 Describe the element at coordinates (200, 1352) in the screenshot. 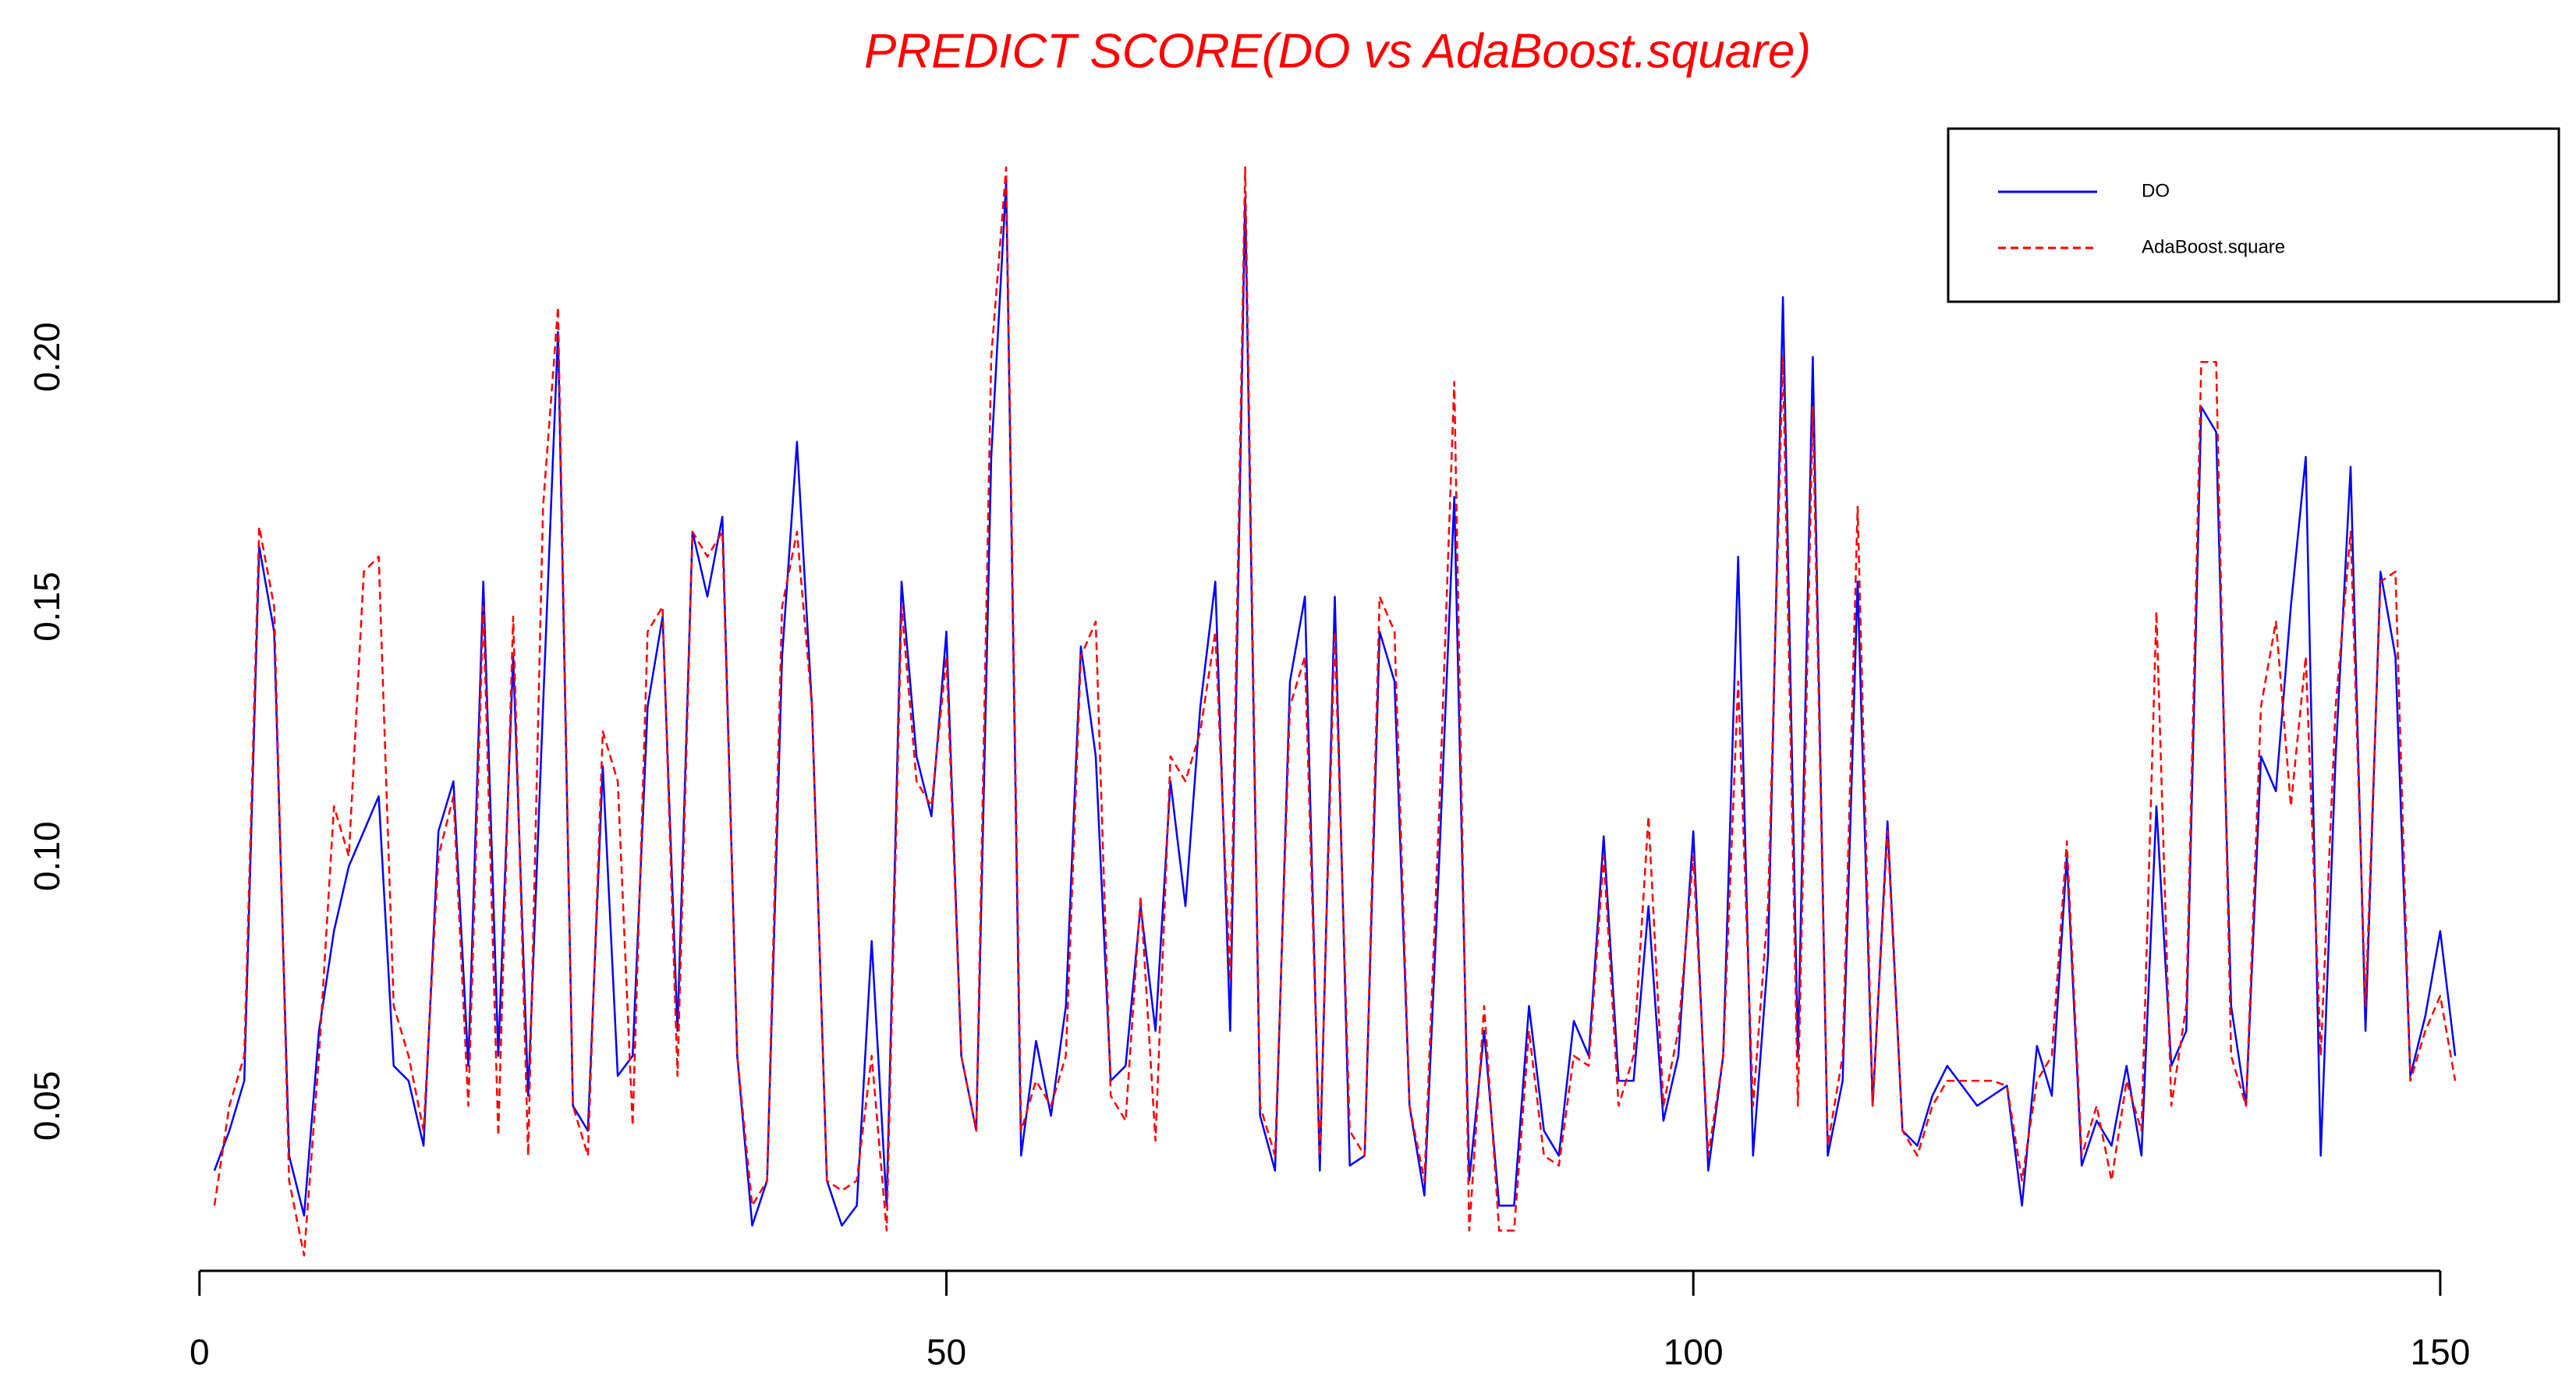

I see `x-tick-label: 0` at that location.